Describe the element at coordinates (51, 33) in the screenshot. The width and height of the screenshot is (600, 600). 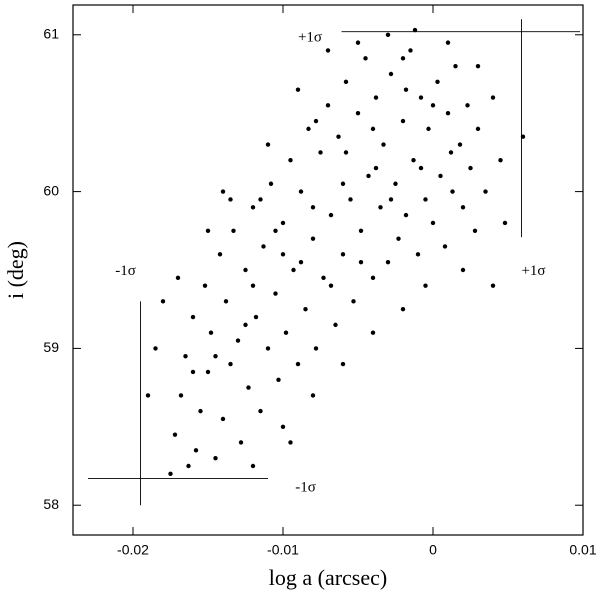
I see `y-tick-label: 61` at that location.